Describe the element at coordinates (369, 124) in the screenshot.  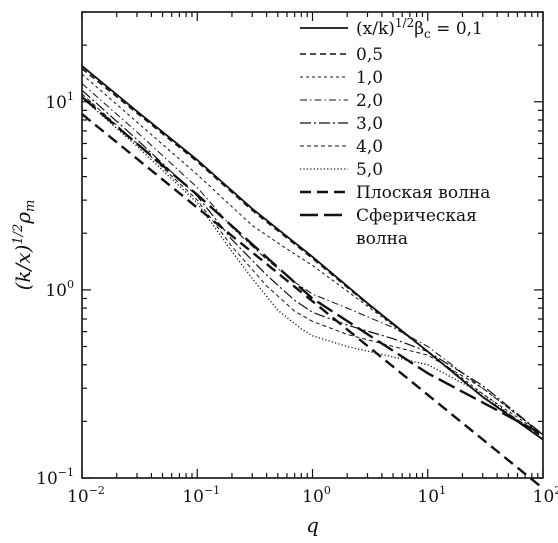
I see `legend-label: 3,0` at that location.